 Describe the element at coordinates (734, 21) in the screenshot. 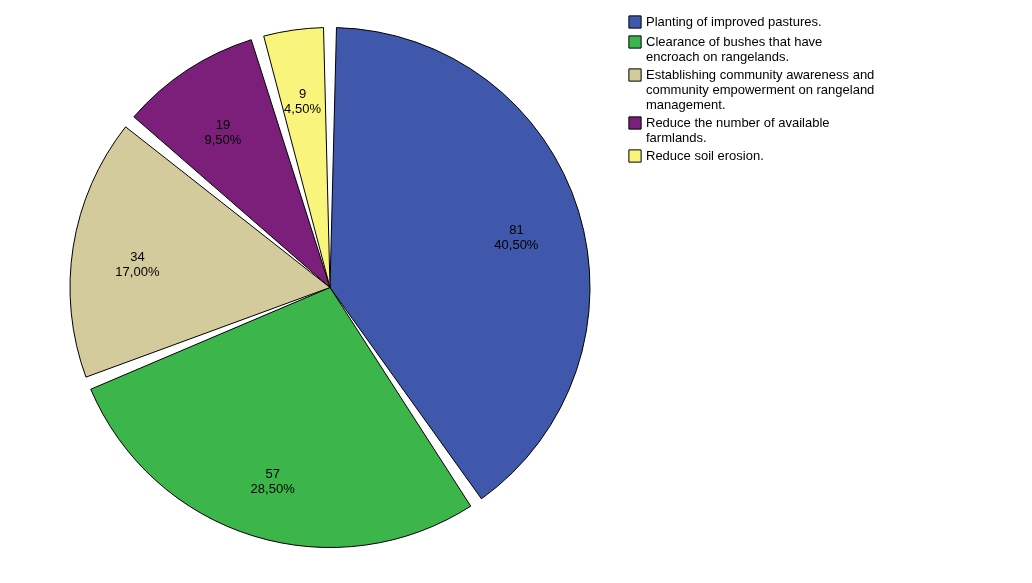

I see `legend-label: Planting of improved pastures.` at that location.